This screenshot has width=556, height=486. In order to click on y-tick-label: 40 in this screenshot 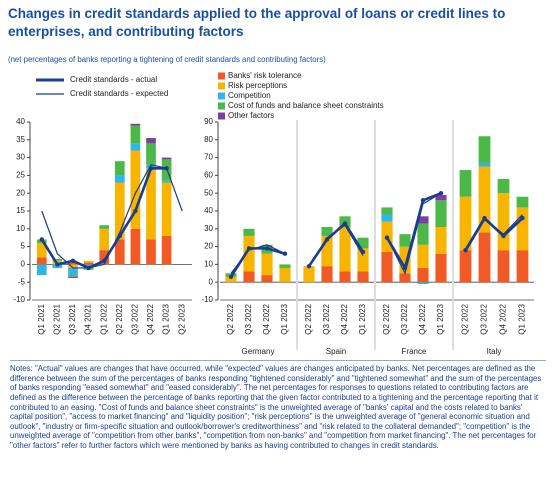, I will do `click(208, 210)`.